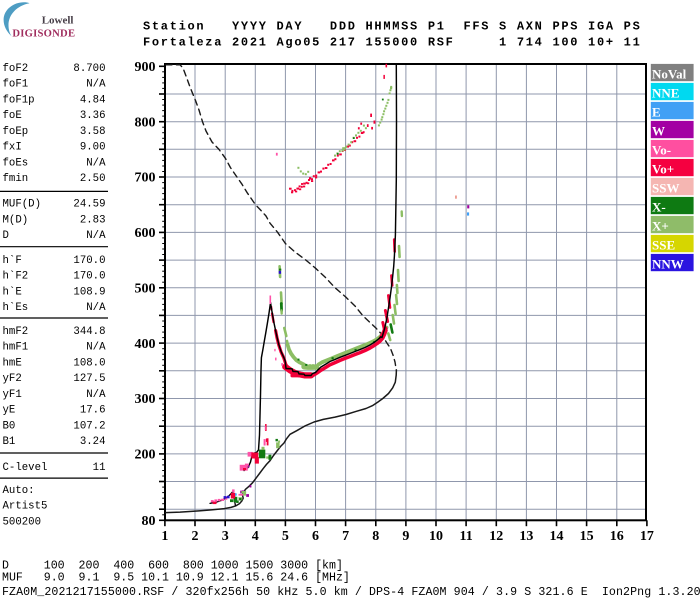 Image resolution: width=700 pixels, height=600 pixels. What do you see at coordinates (12, 260) in the screenshot?
I see `svg-text: h`F` at bounding box center [12, 260].